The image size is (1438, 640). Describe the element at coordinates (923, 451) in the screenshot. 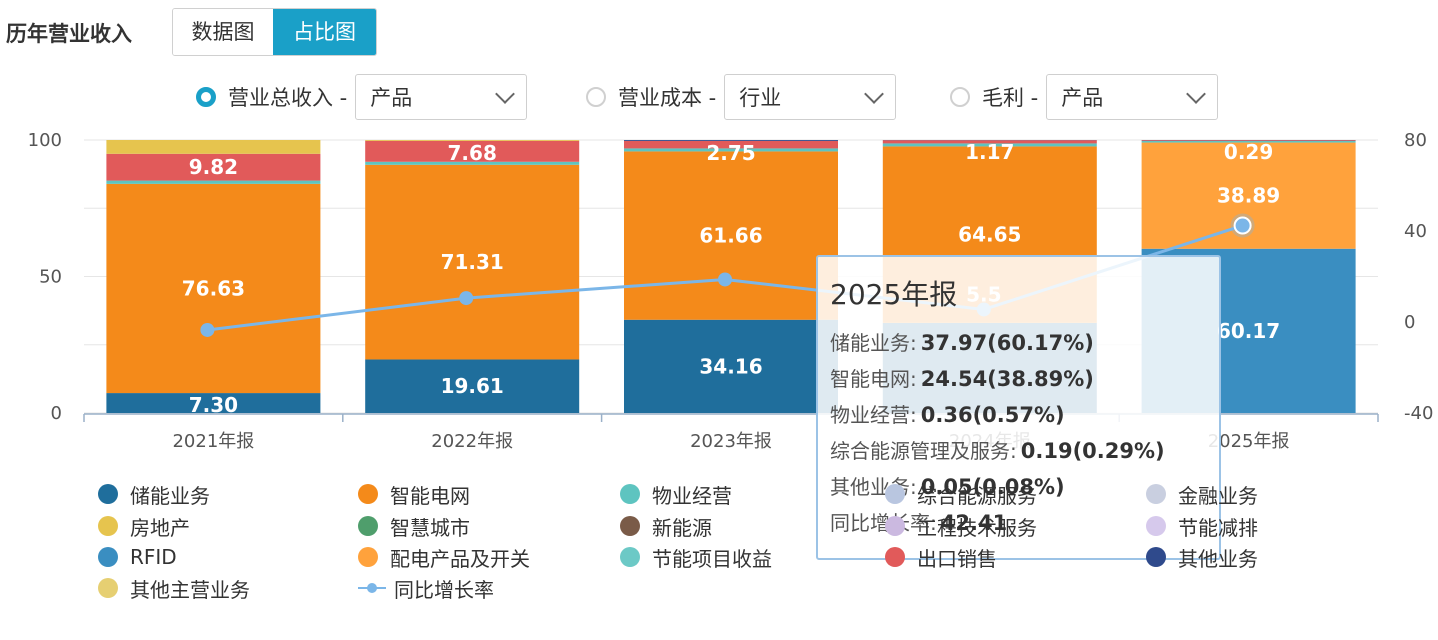

I see `tooltip-label: 综合能源管理及服务:` at that location.